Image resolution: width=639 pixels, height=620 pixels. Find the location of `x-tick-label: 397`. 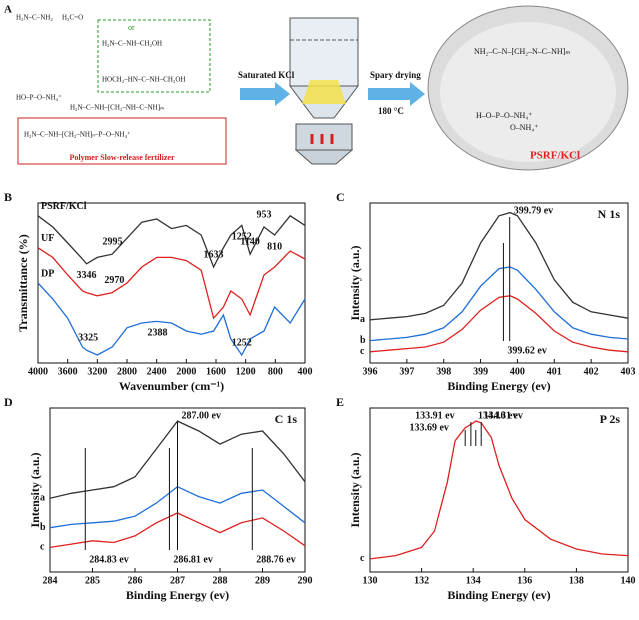

x-tick-label: 397 is located at coordinates (406, 371).